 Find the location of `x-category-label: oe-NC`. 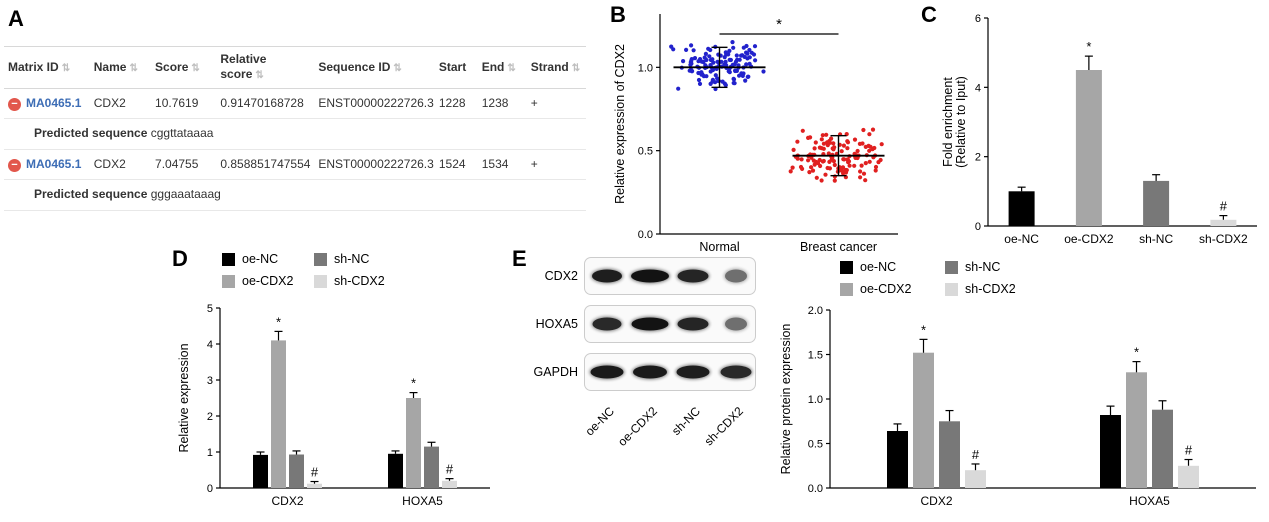

x-category-label: oe-NC is located at coordinates (1021, 239).